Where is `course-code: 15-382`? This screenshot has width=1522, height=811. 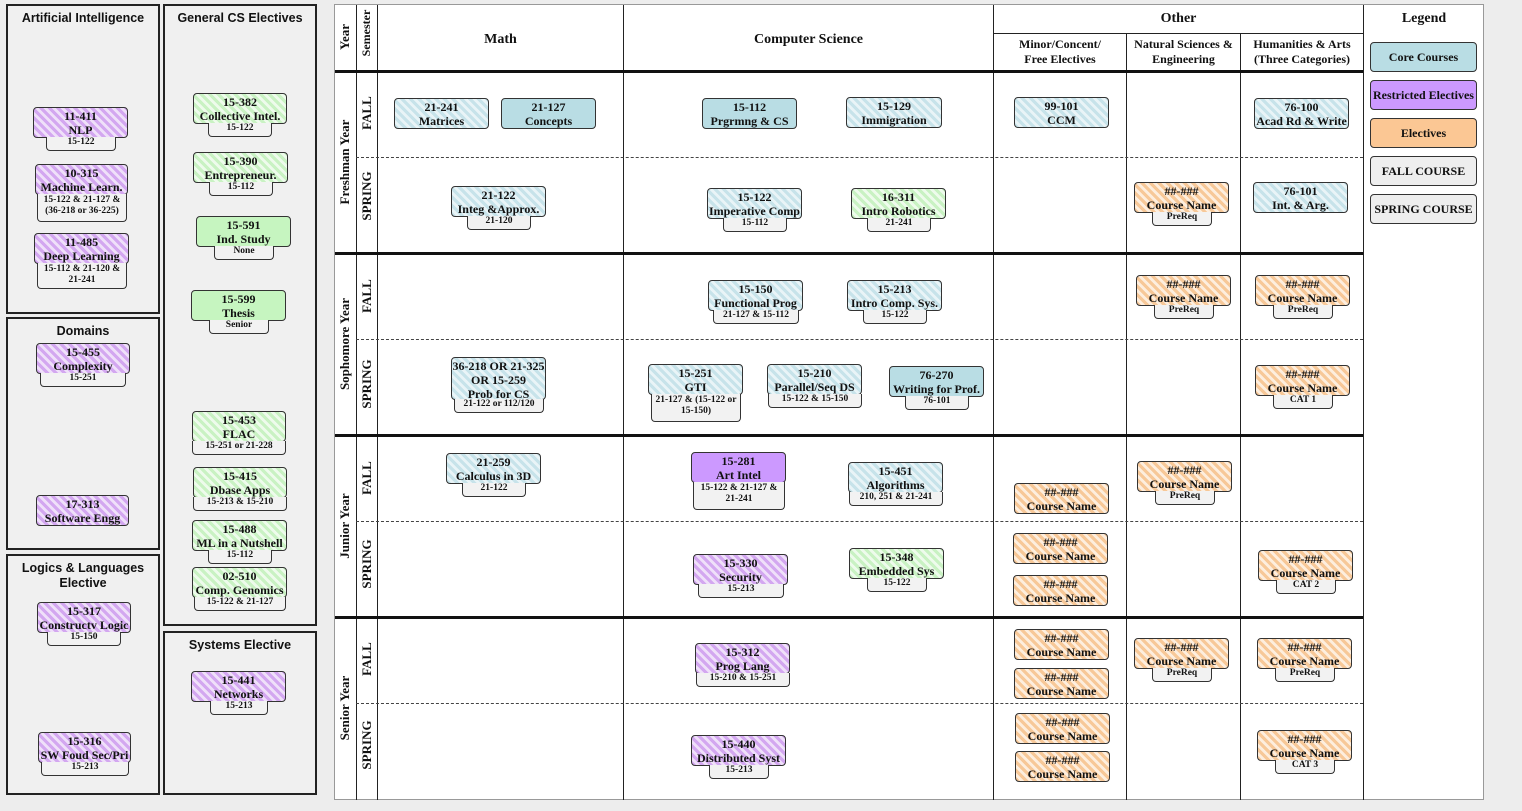 course-code: 15-382 is located at coordinates (240, 102).